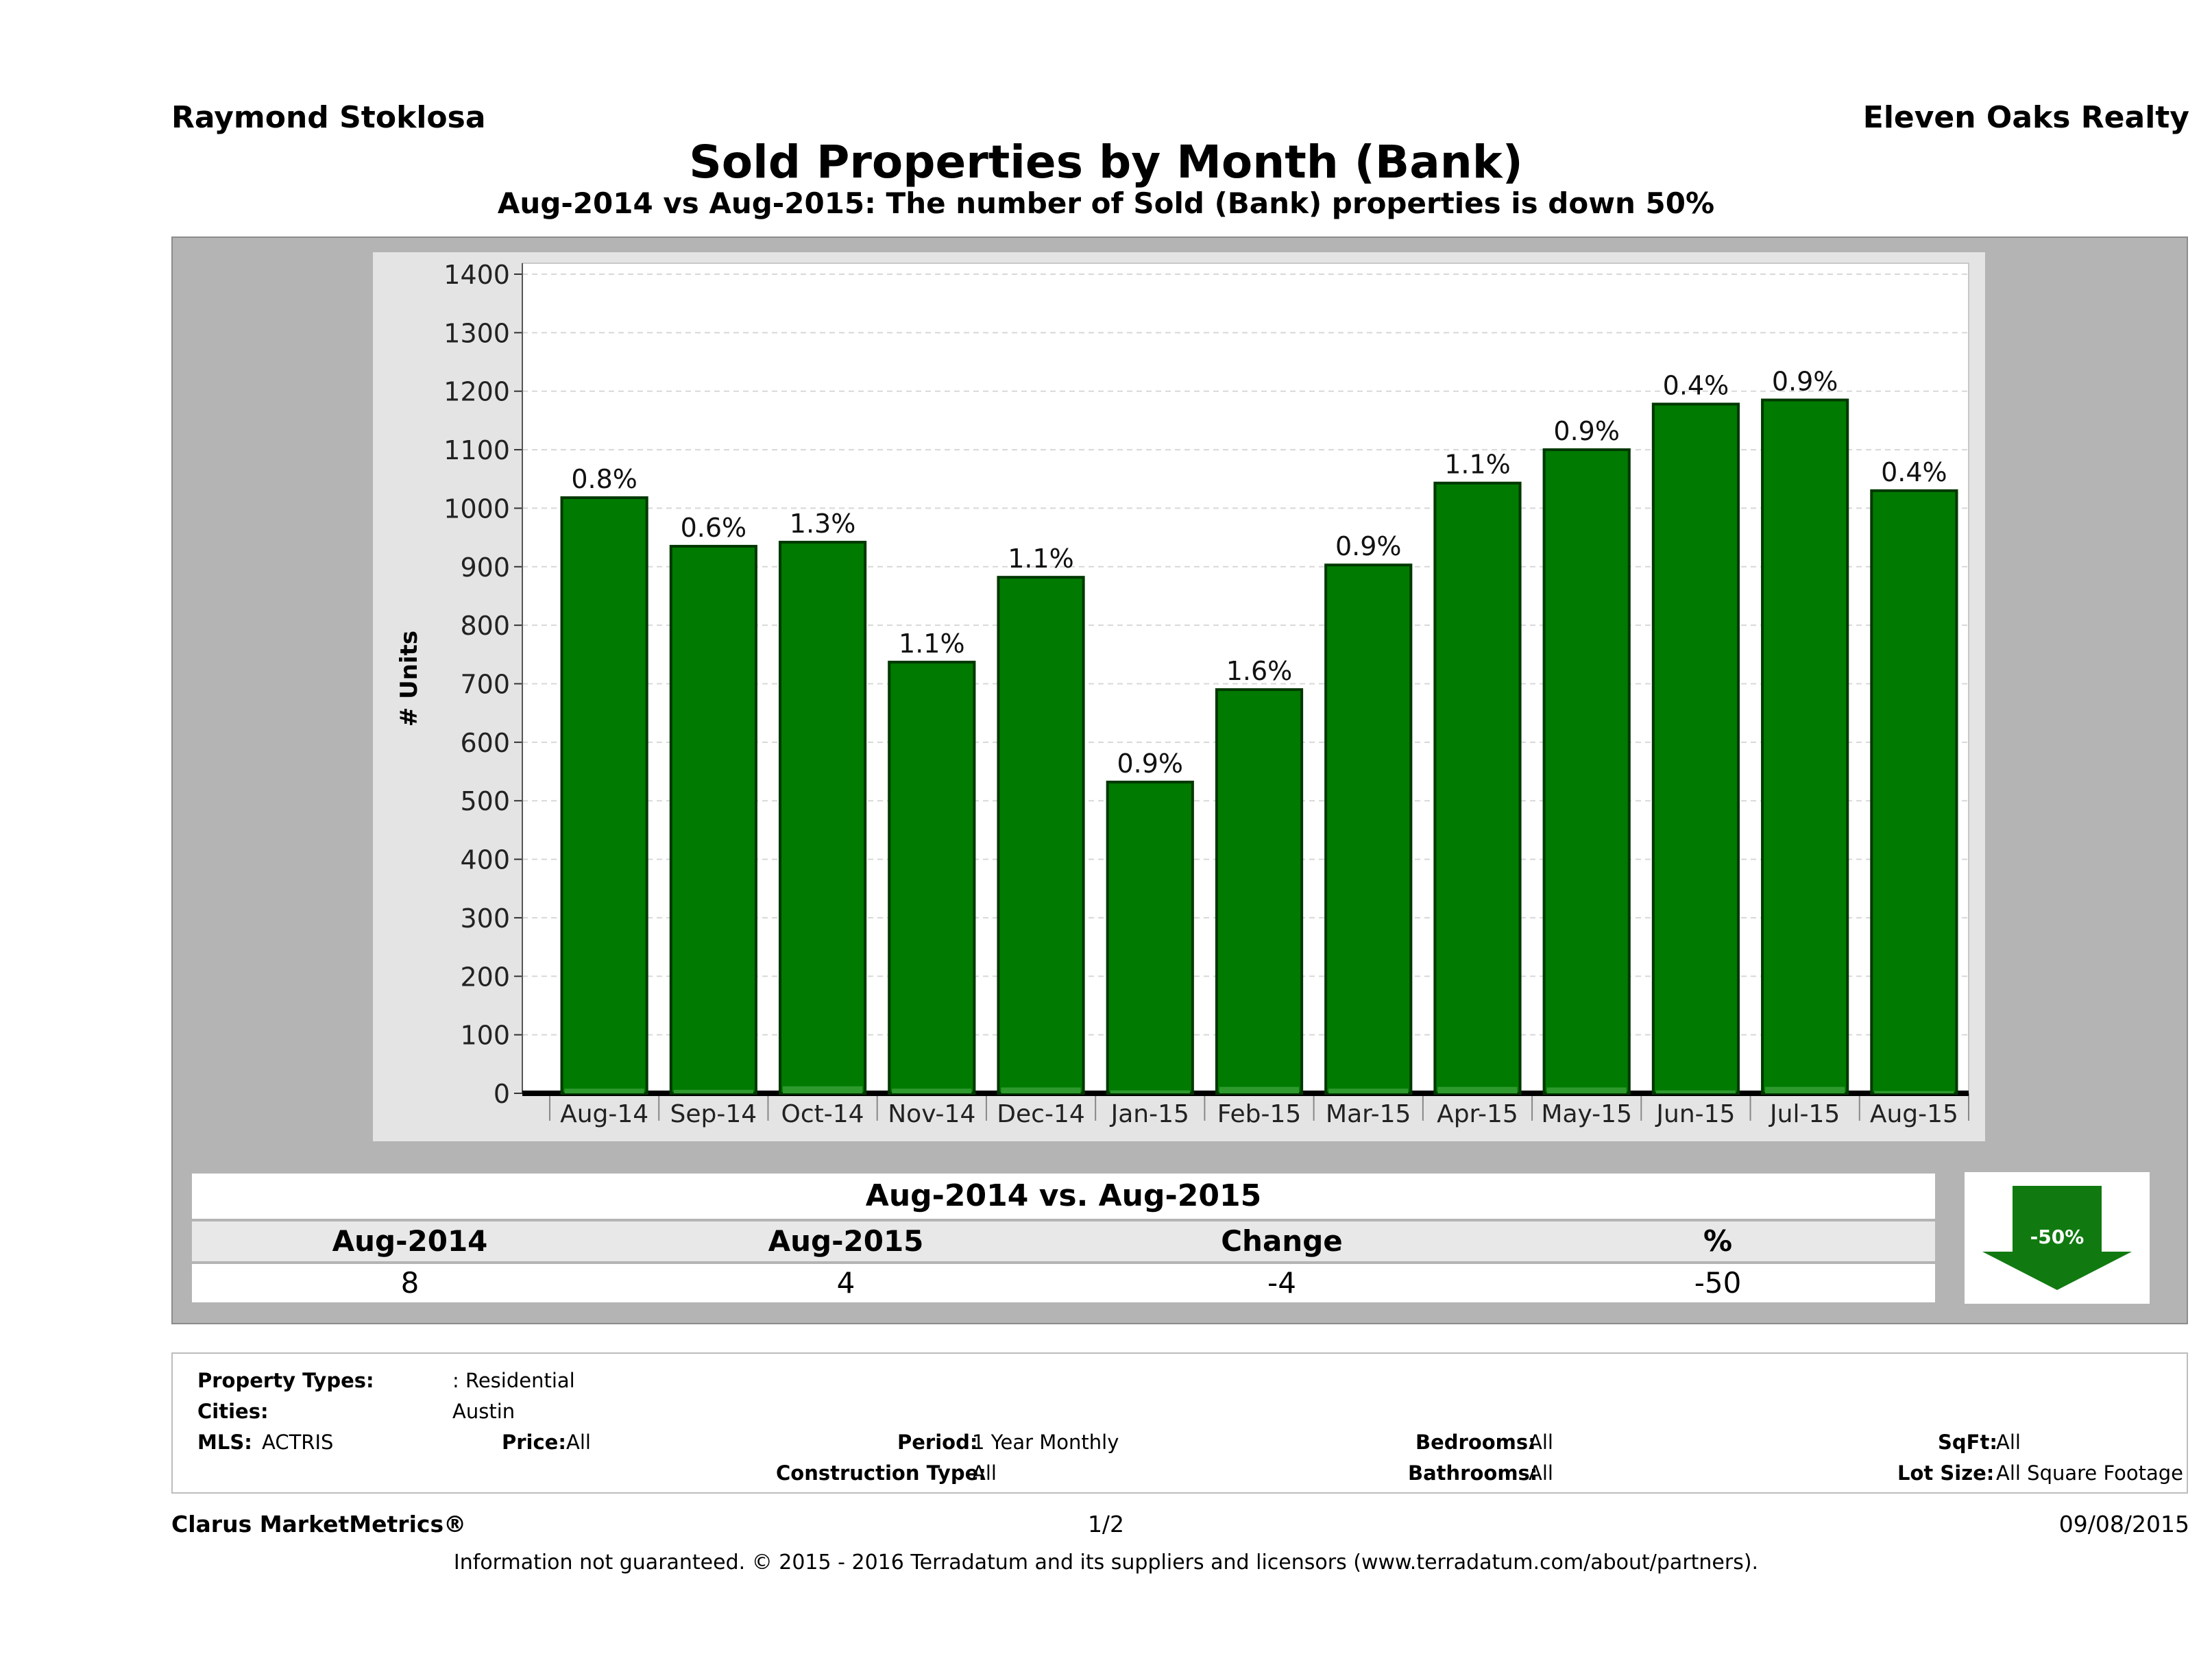 The height and width of the screenshot is (1678, 2212). I want to click on y-tick-label: 500, so click(485, 801).